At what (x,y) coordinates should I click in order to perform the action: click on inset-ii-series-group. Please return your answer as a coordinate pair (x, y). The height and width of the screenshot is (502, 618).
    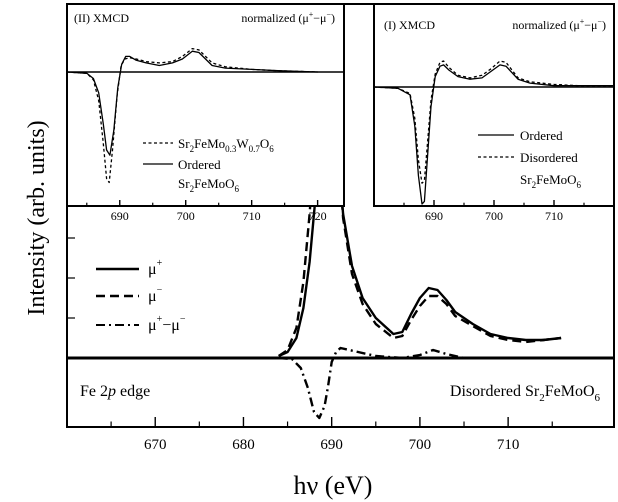
    Looking at the image, I should click on (192, 115).